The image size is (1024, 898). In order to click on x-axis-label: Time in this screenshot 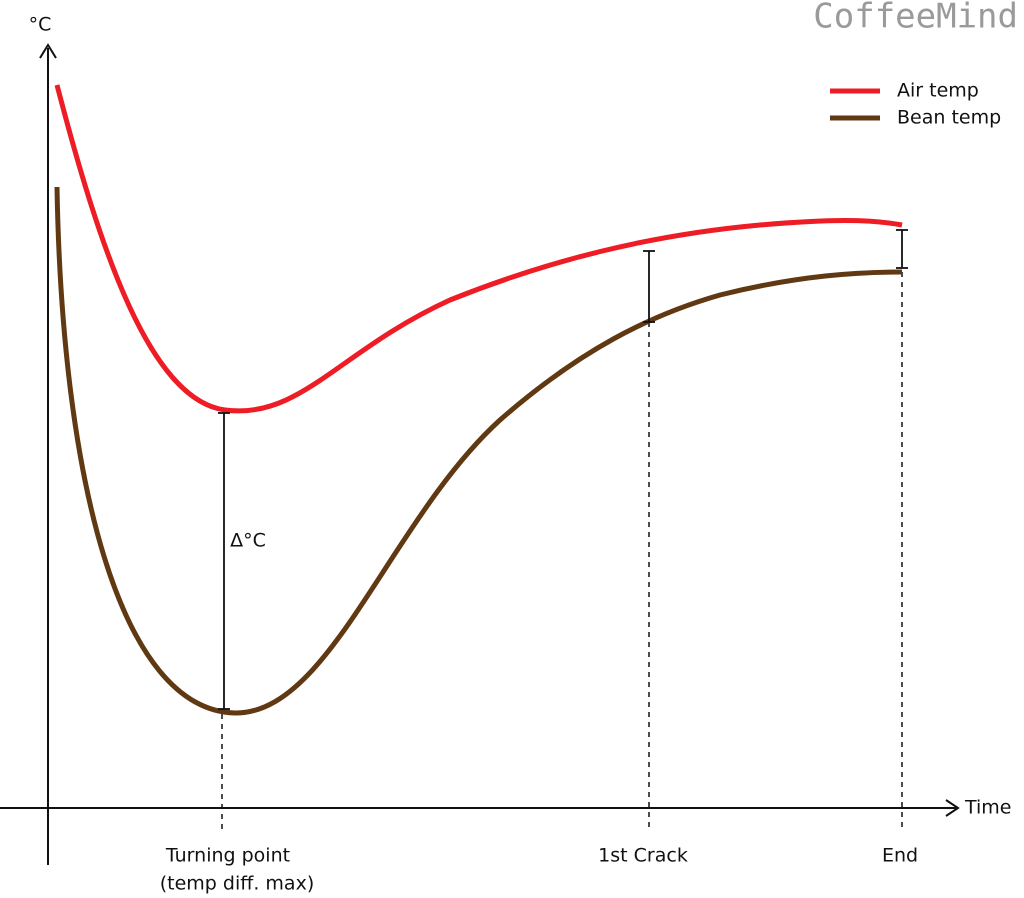, I will do `click(988, 808)`.